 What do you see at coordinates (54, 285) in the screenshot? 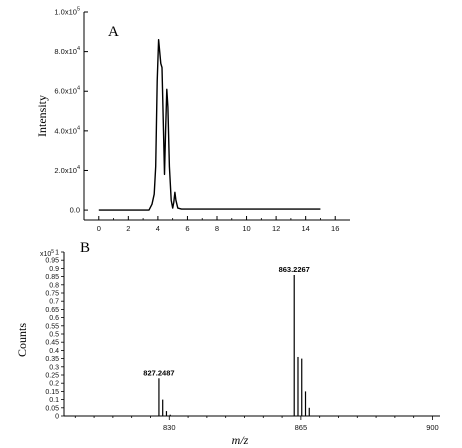
I see `y-tick-label: 0.8` at bounding box center [54, 285].